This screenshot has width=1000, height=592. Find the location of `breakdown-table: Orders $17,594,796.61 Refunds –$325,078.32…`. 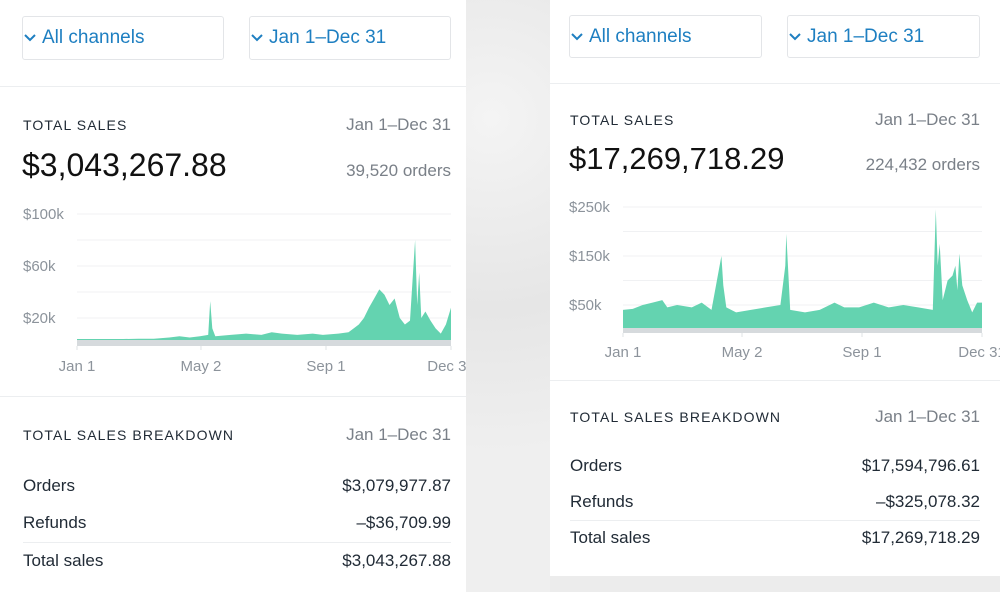

breakdown-table: Orders $17,594,796.61 Refunds –$325,078.32… is located at coordinates (775, 506).